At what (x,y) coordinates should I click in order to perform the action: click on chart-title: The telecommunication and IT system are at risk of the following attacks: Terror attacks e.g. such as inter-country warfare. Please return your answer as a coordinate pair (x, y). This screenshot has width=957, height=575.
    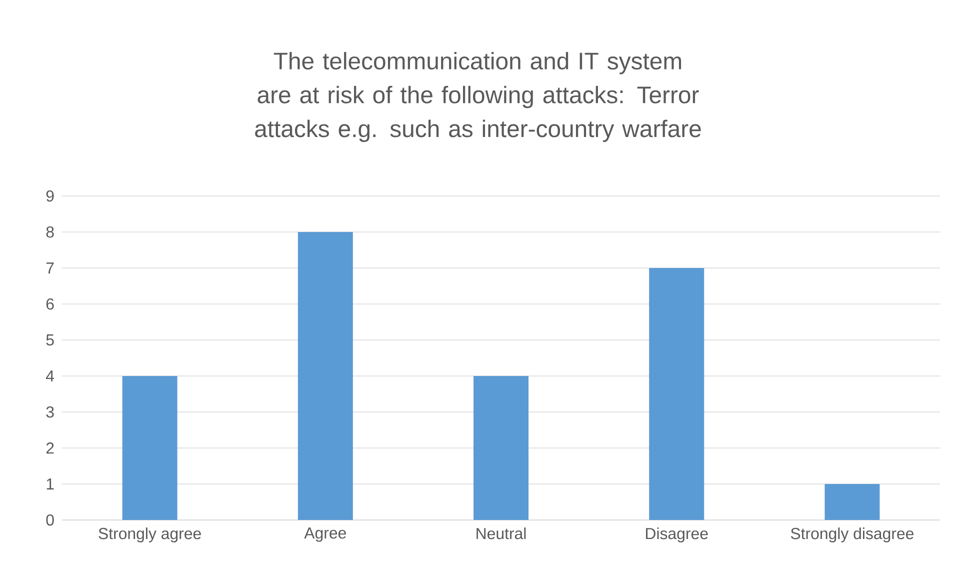
    Looking at the image, I should click on (478, 97).